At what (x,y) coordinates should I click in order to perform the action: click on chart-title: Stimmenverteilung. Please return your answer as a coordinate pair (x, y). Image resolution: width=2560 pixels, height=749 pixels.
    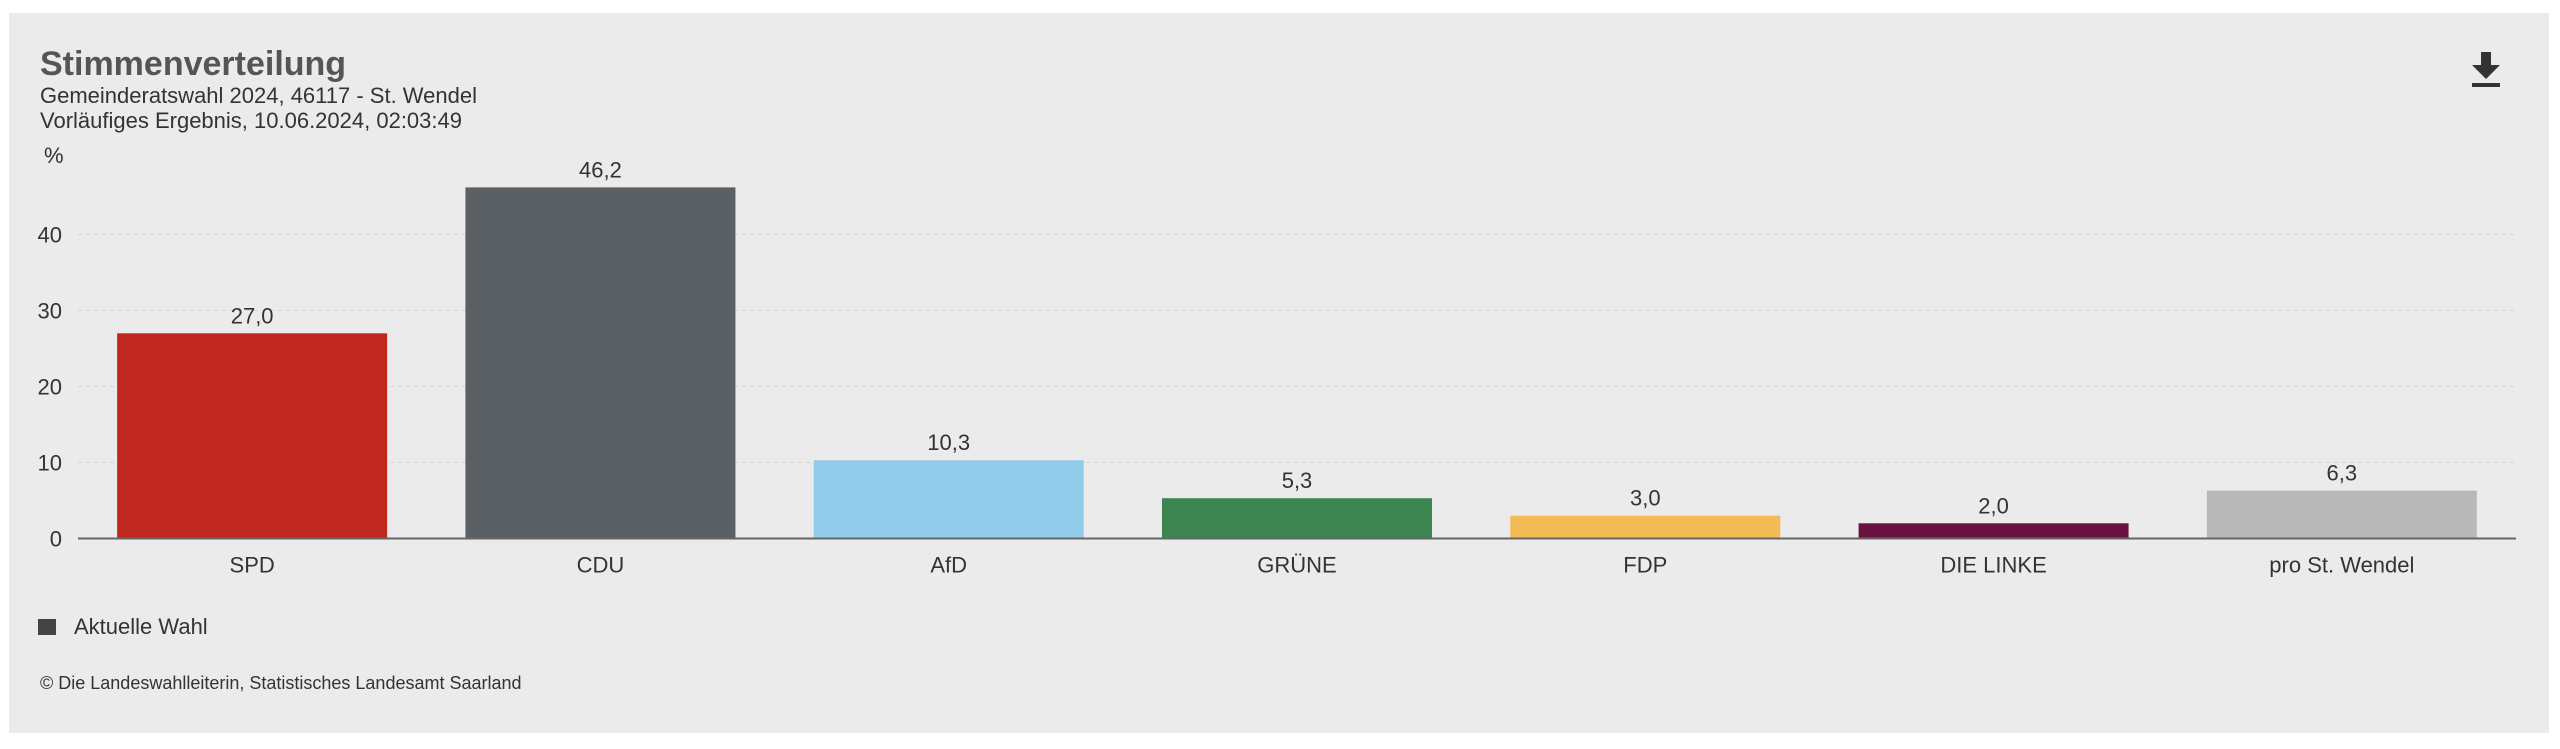
    Looking at the image, I should click on (193, 64).